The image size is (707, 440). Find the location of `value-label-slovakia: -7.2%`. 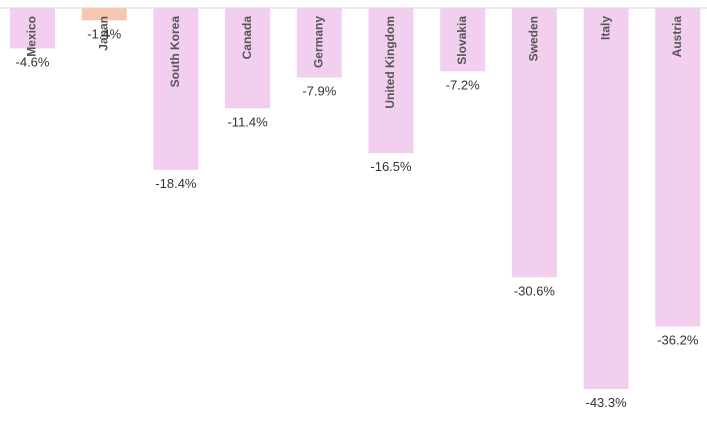

value-label-slovakia: -7.2% is located at coordinates (463, 84).